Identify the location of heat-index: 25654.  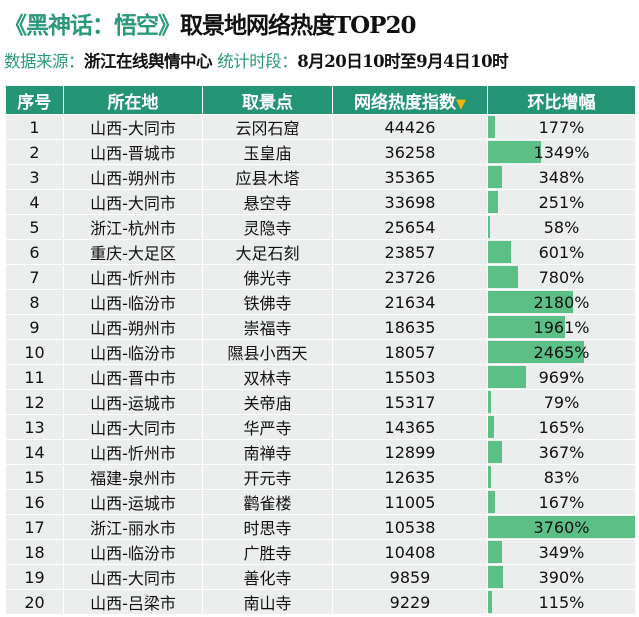
(410, 227).